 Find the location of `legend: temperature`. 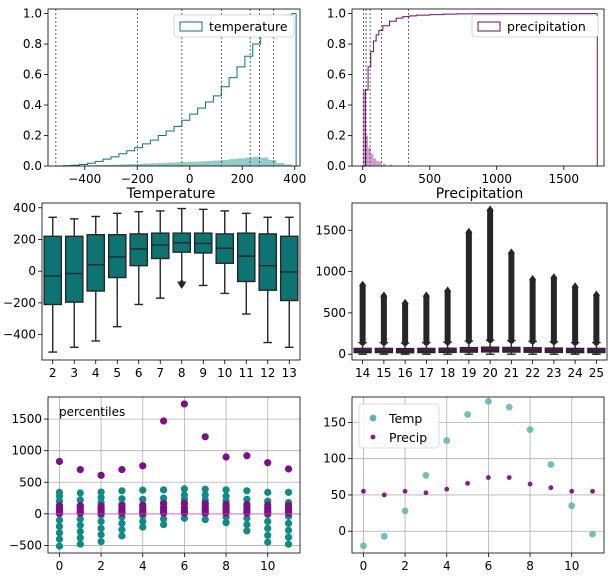

legend: temperature is located at coordinates (234, 26).